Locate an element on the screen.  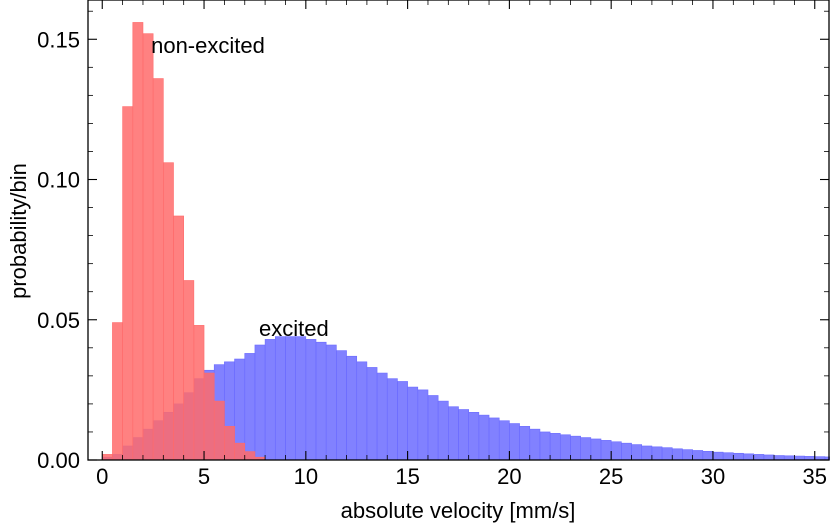
y-tick-label: 0.10 is located at coordinates (58, 180).